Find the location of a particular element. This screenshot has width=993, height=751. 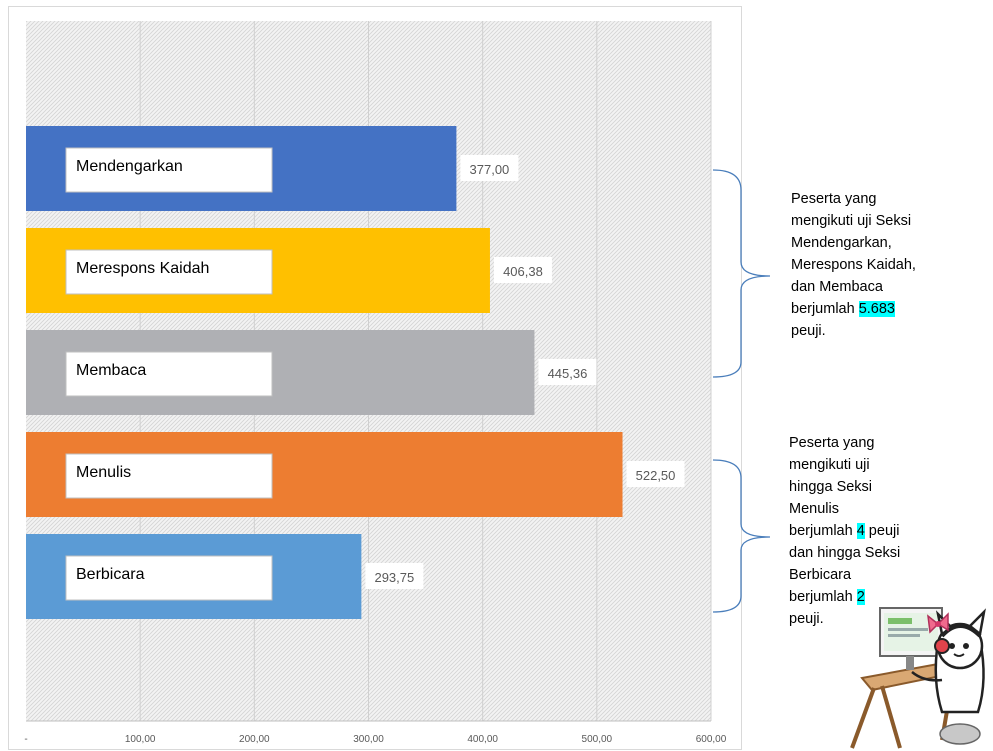

x-tick-label: - is located at coordinates (25, 739).